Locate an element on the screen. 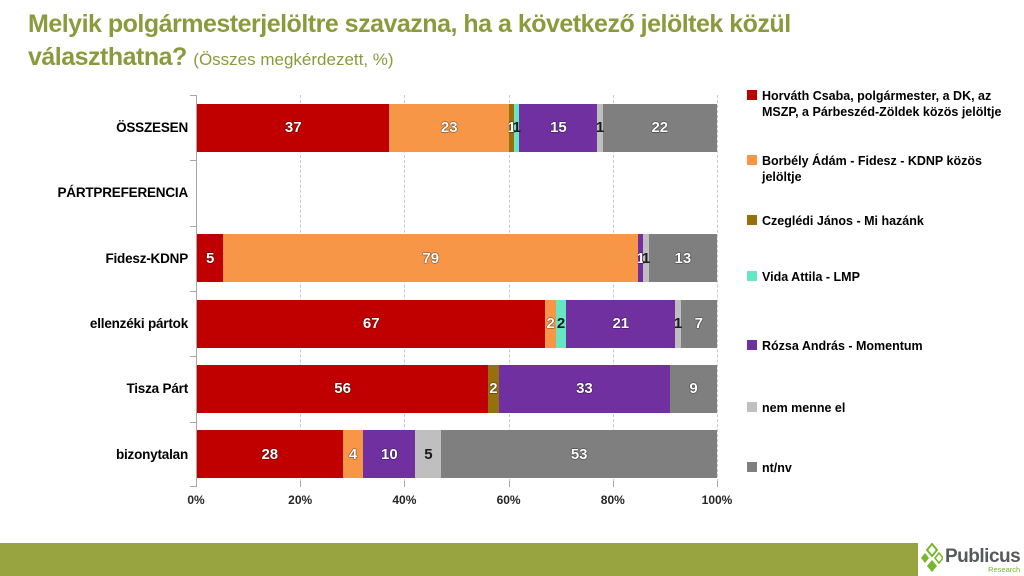 Image resolution: width=1024 pixels, height=576 pixels. x-tick-label: 0% is located at coordinates (196, 500).